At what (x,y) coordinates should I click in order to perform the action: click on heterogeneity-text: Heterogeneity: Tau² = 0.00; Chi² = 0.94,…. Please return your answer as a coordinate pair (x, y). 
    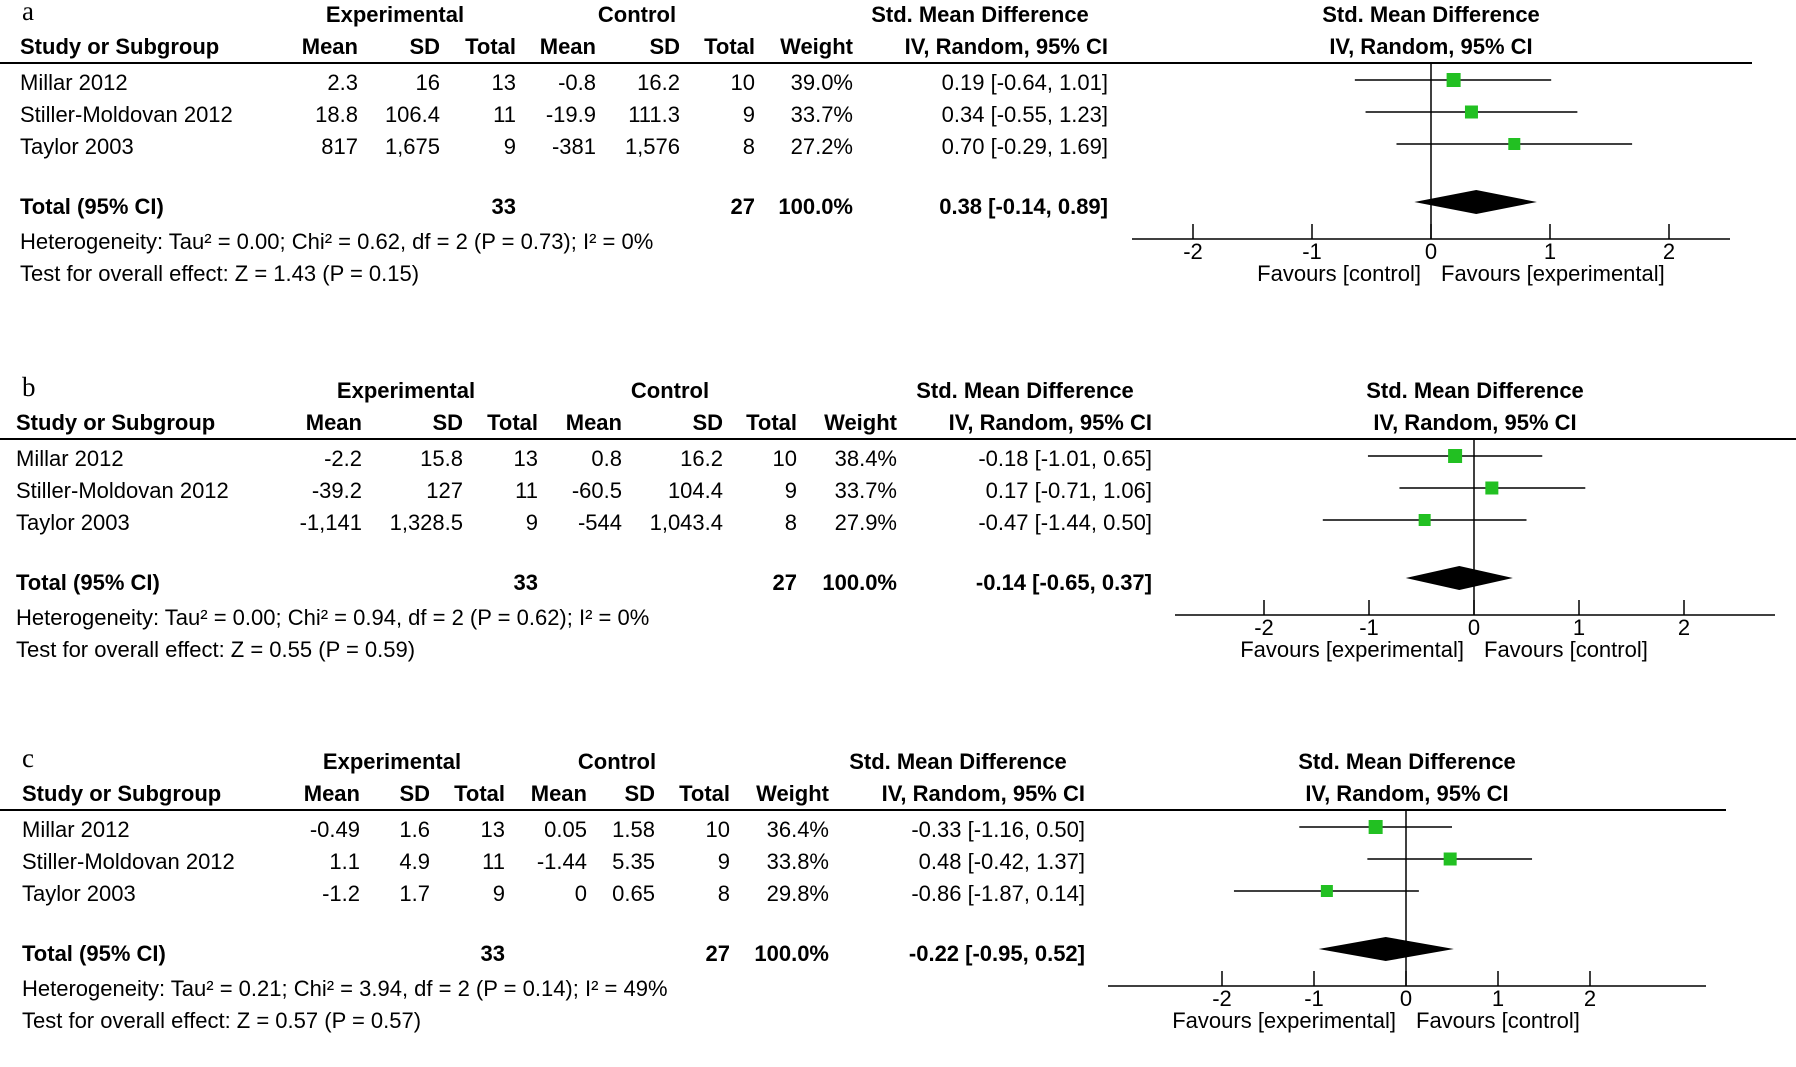
    Looking at the image, I should click on (333, 617).